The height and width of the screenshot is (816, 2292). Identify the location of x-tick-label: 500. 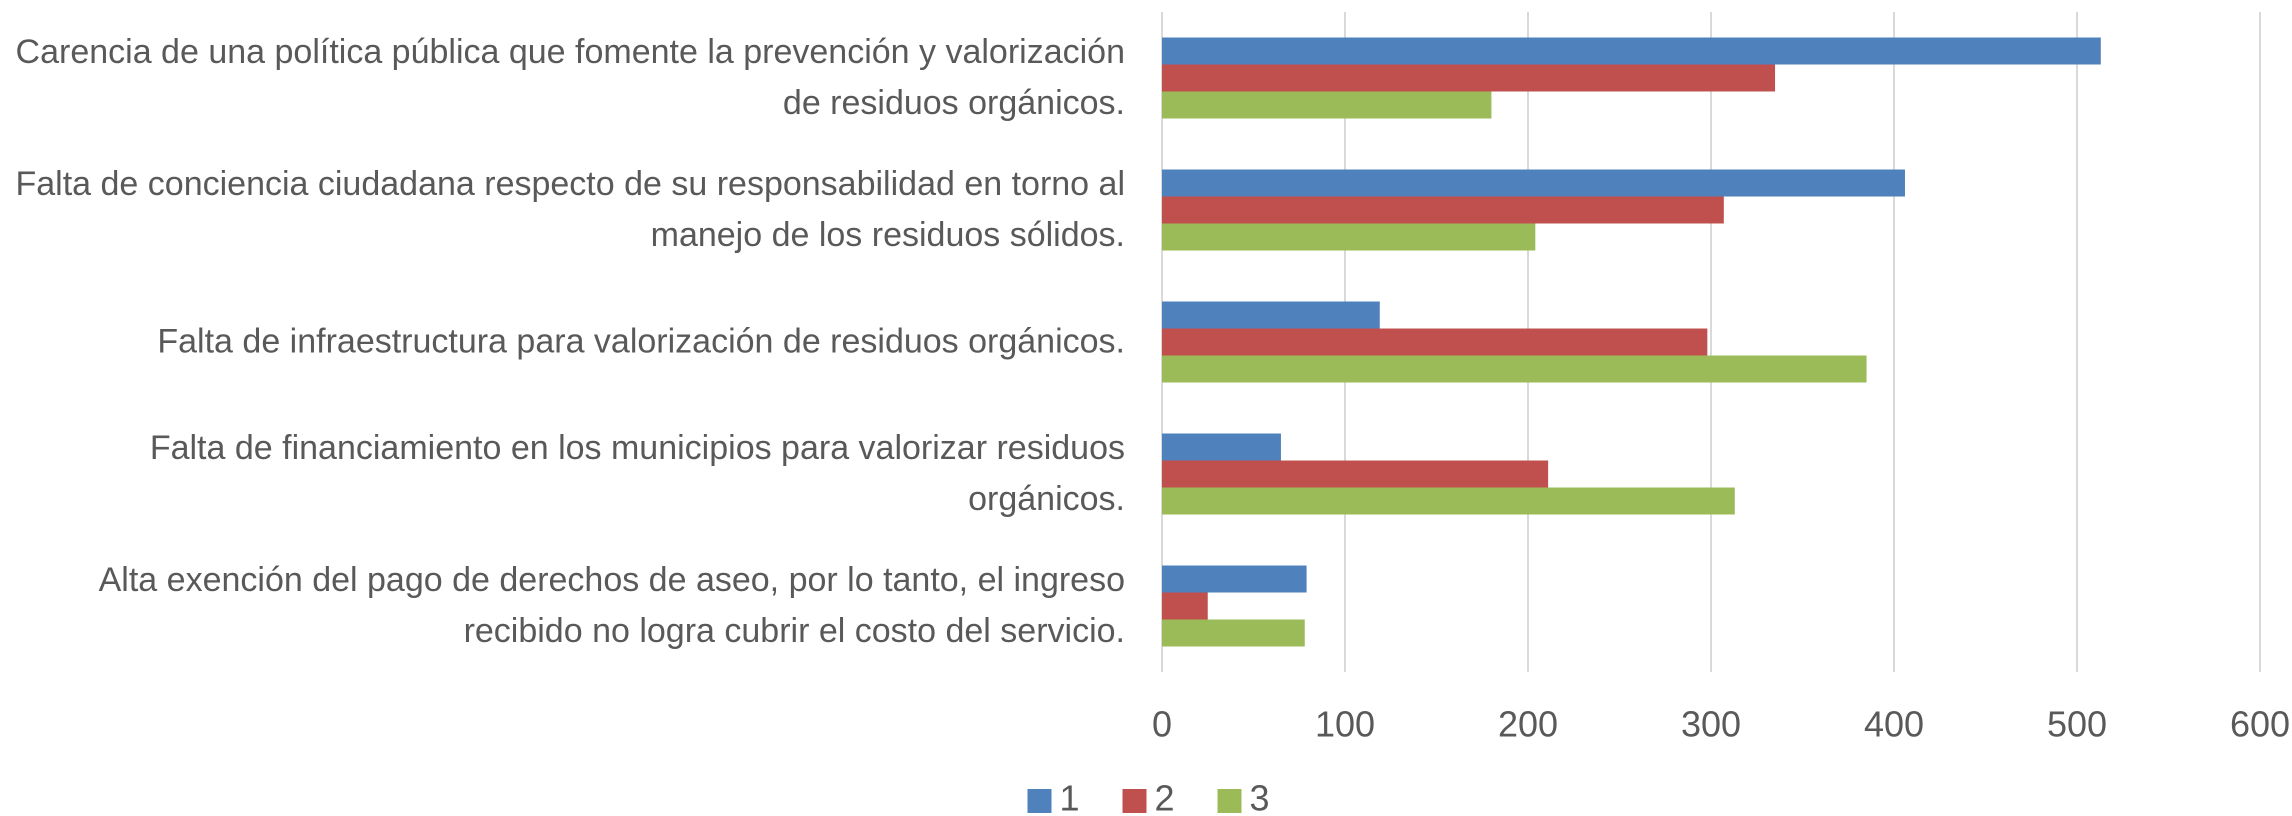
(2077, 724).